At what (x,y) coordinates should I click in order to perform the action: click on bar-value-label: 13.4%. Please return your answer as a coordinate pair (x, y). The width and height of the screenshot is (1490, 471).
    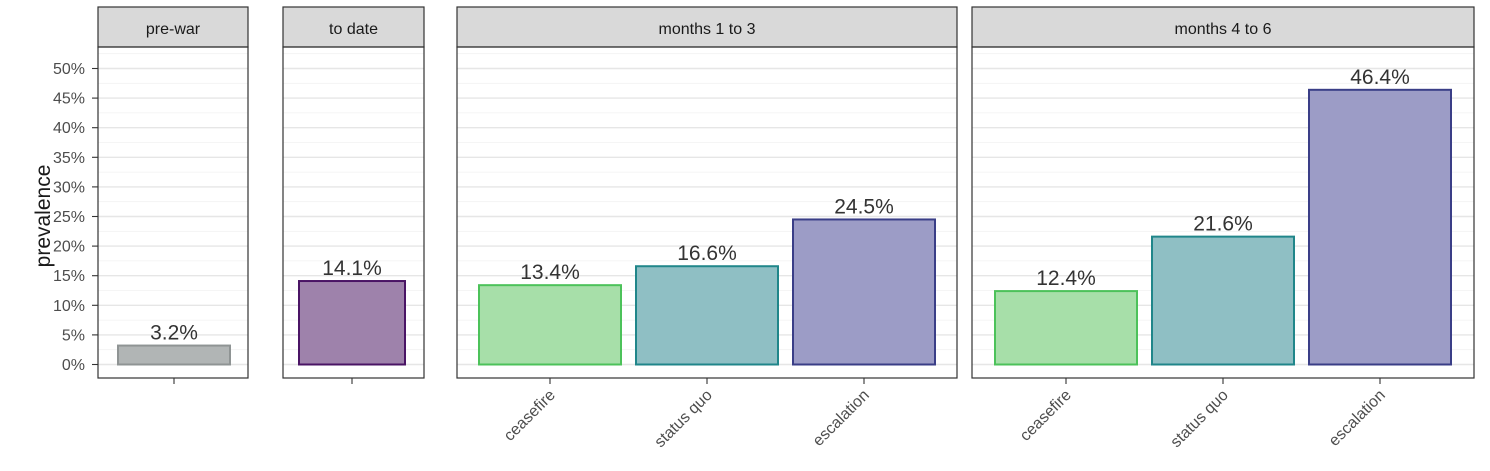
    Looking at the image, I should click on (550, 272).